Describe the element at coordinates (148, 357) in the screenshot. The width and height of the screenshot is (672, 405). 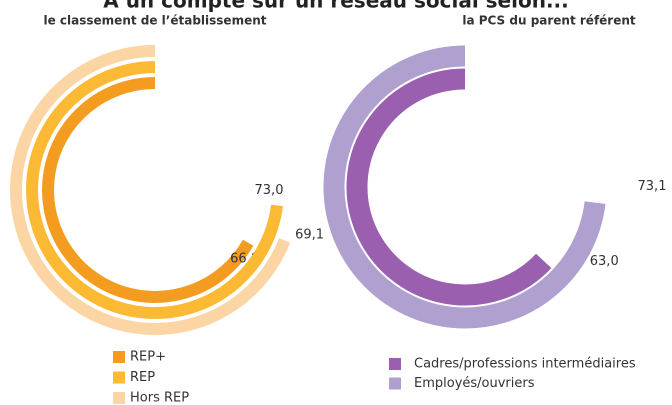
I see `legend-label: REP+` at that location.